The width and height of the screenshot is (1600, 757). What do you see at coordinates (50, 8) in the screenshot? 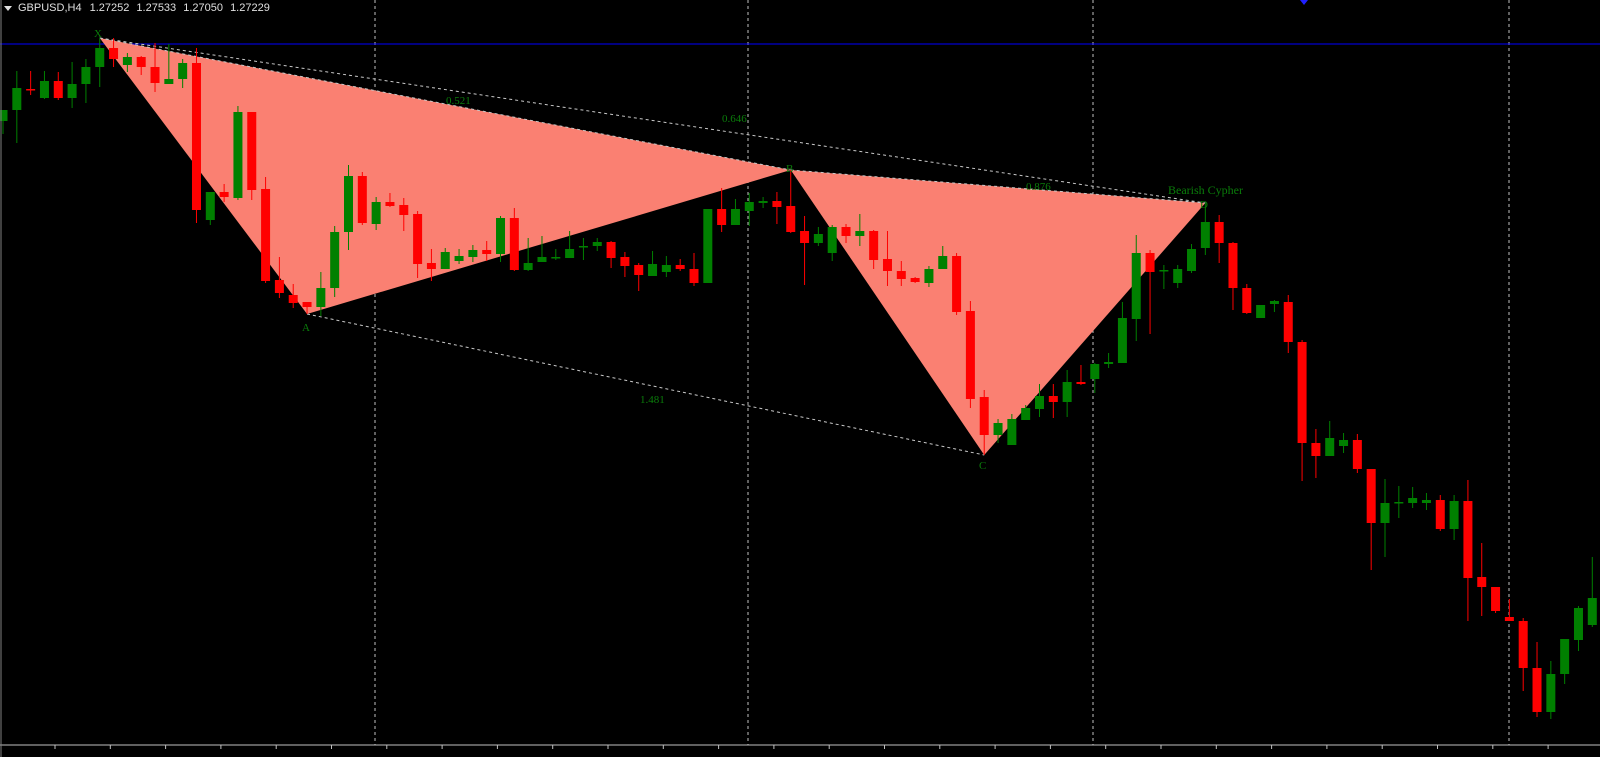
I see `symbol-timeframe: GBPUSD,H4` at bounding box center [50, 8].